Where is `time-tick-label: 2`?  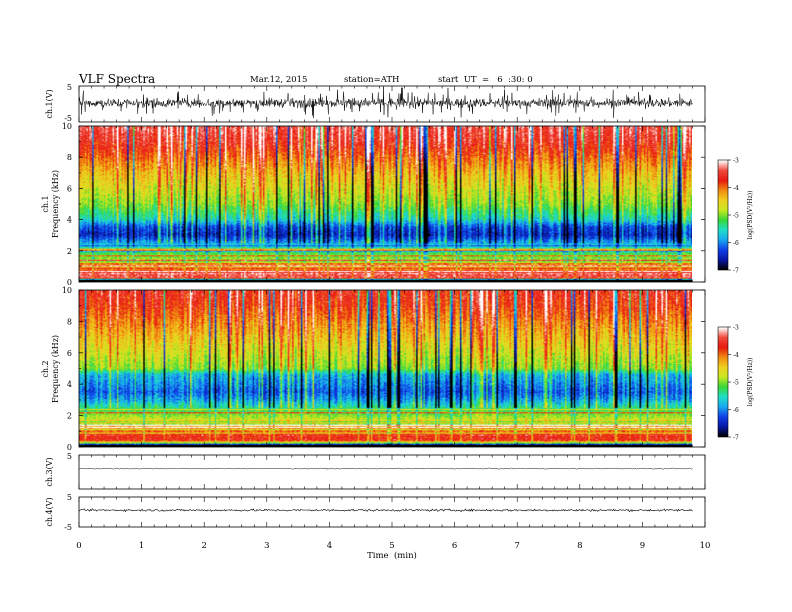 time-tick-label: 2 is located at coordinates (203, 546).